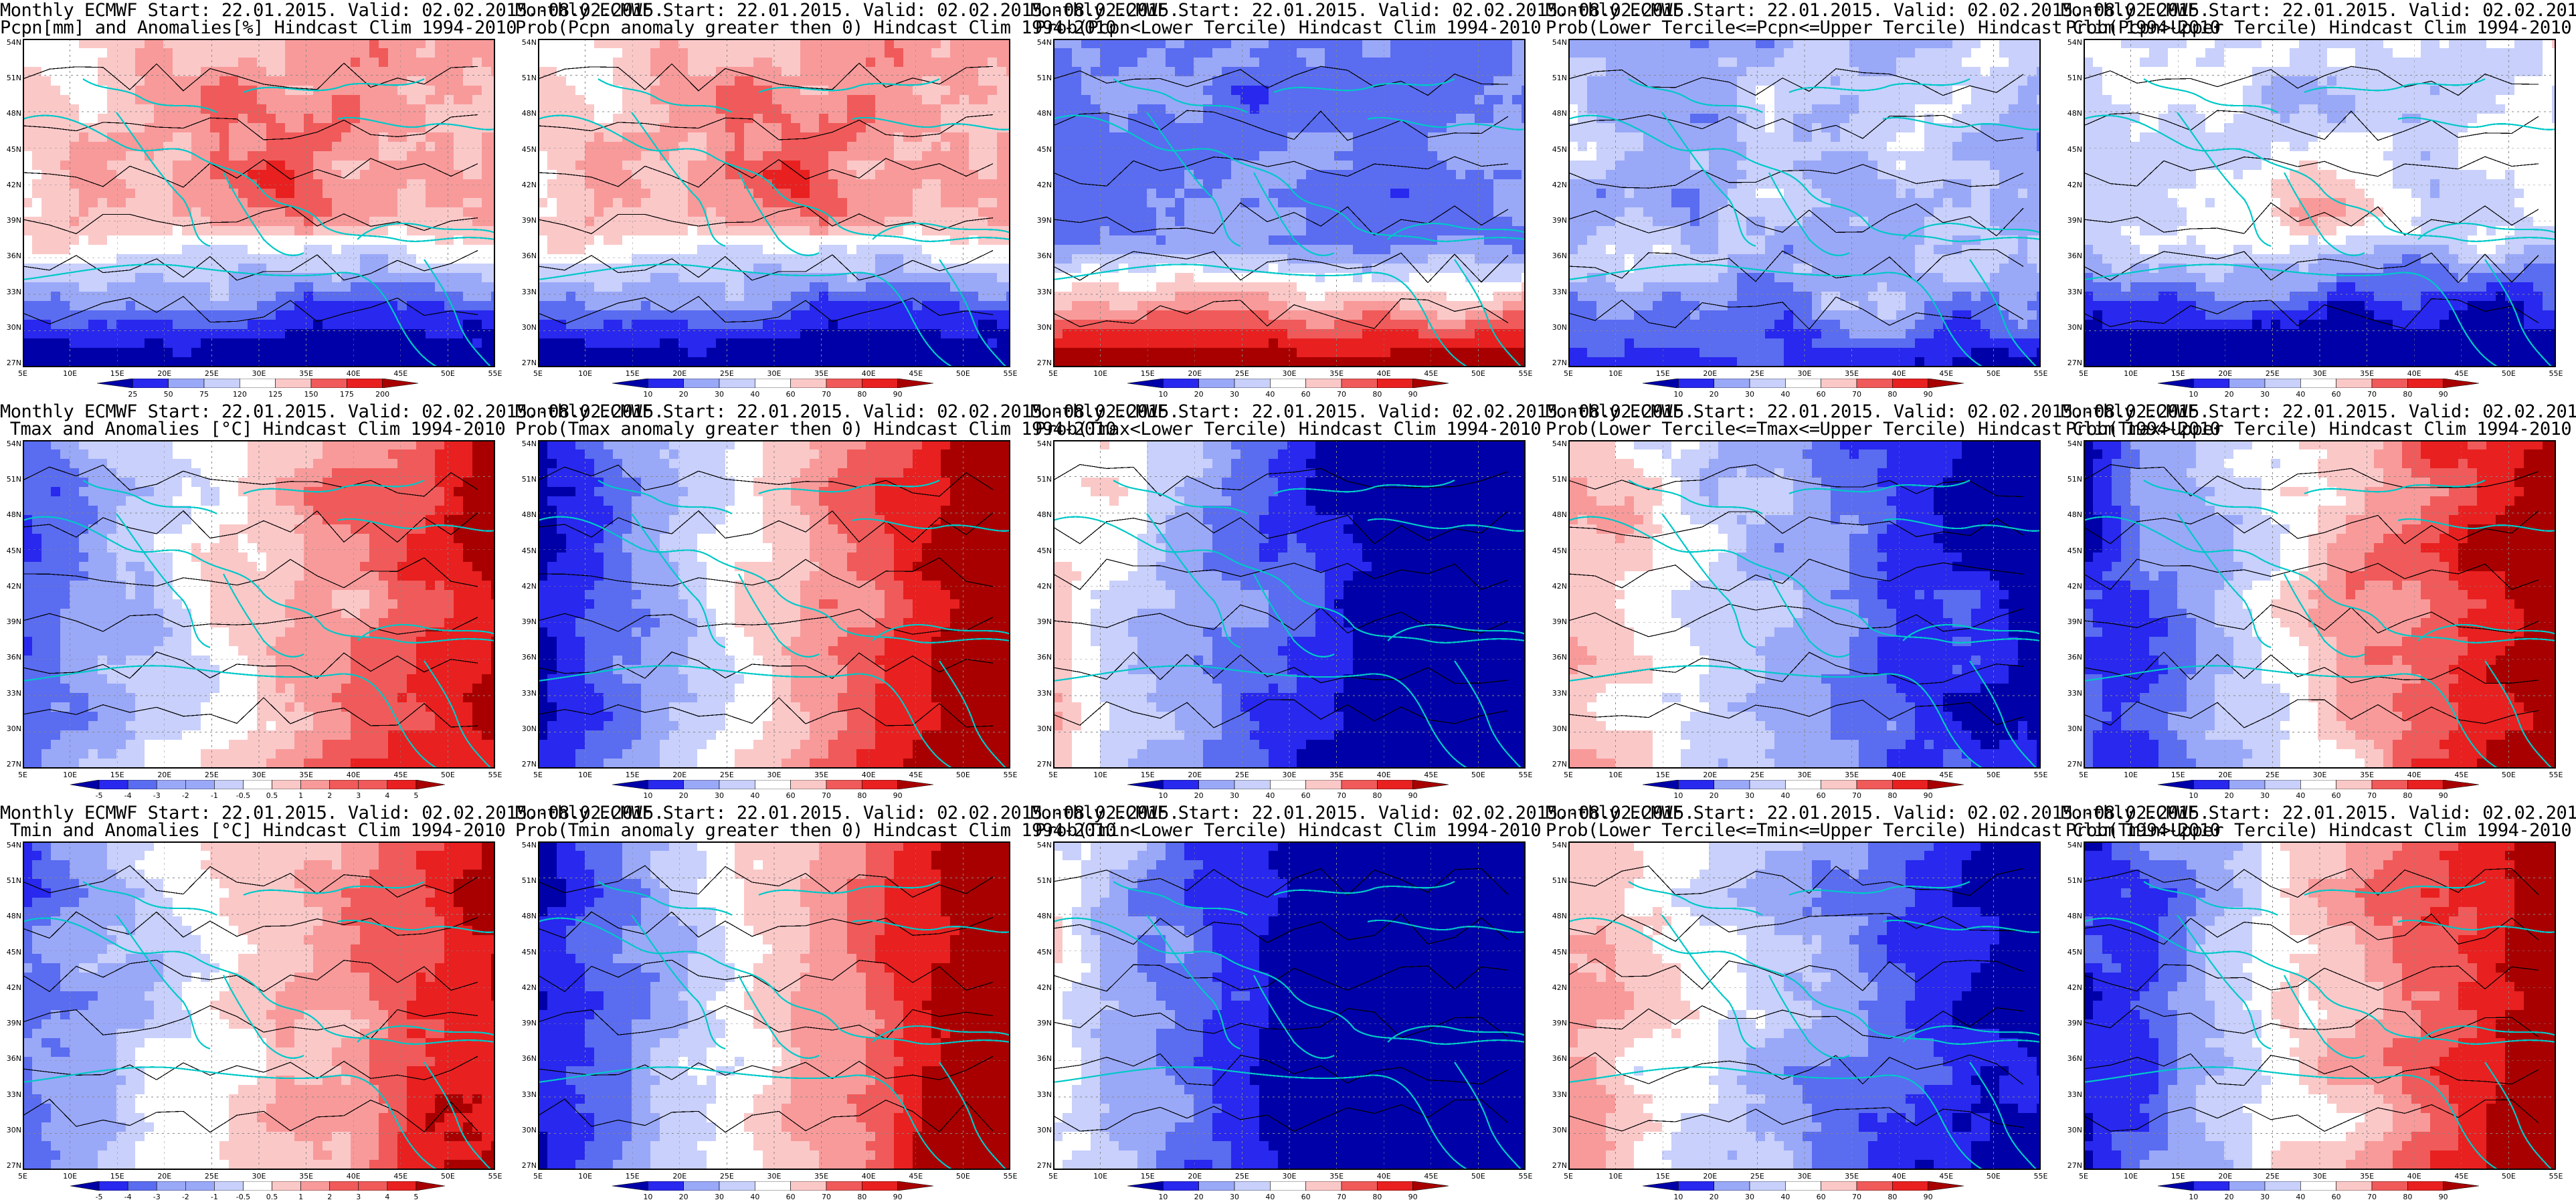 This screenshot has height=1204, width=2576. Describe the element at coordinates (311, 394) in the screenshot. I see `colorbar-label: 150` at that location.